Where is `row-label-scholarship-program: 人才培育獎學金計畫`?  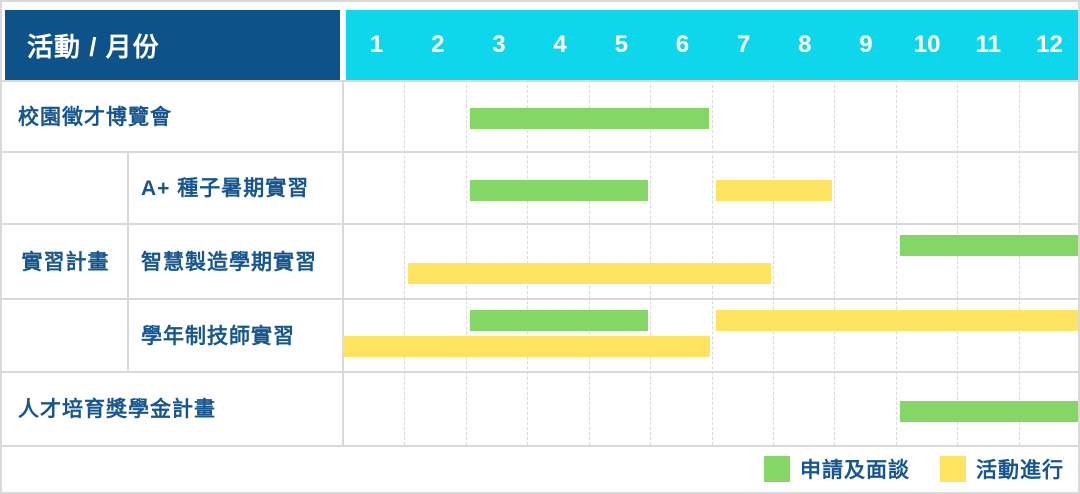 row-label-scholarship-program: 人才培育獎學金計畫 is located at coordinates (173, 408).